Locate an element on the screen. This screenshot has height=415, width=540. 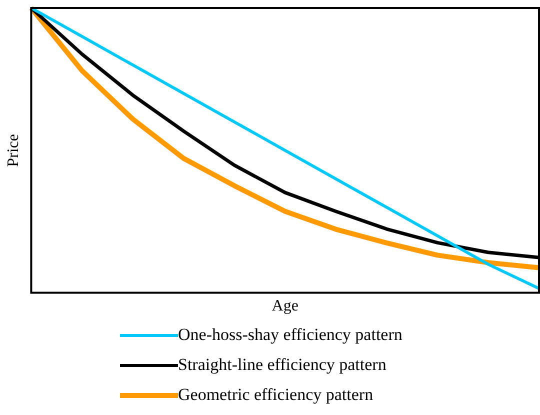
legend-label: Geometric efficiency pattern is located at coordinates (276, 395).